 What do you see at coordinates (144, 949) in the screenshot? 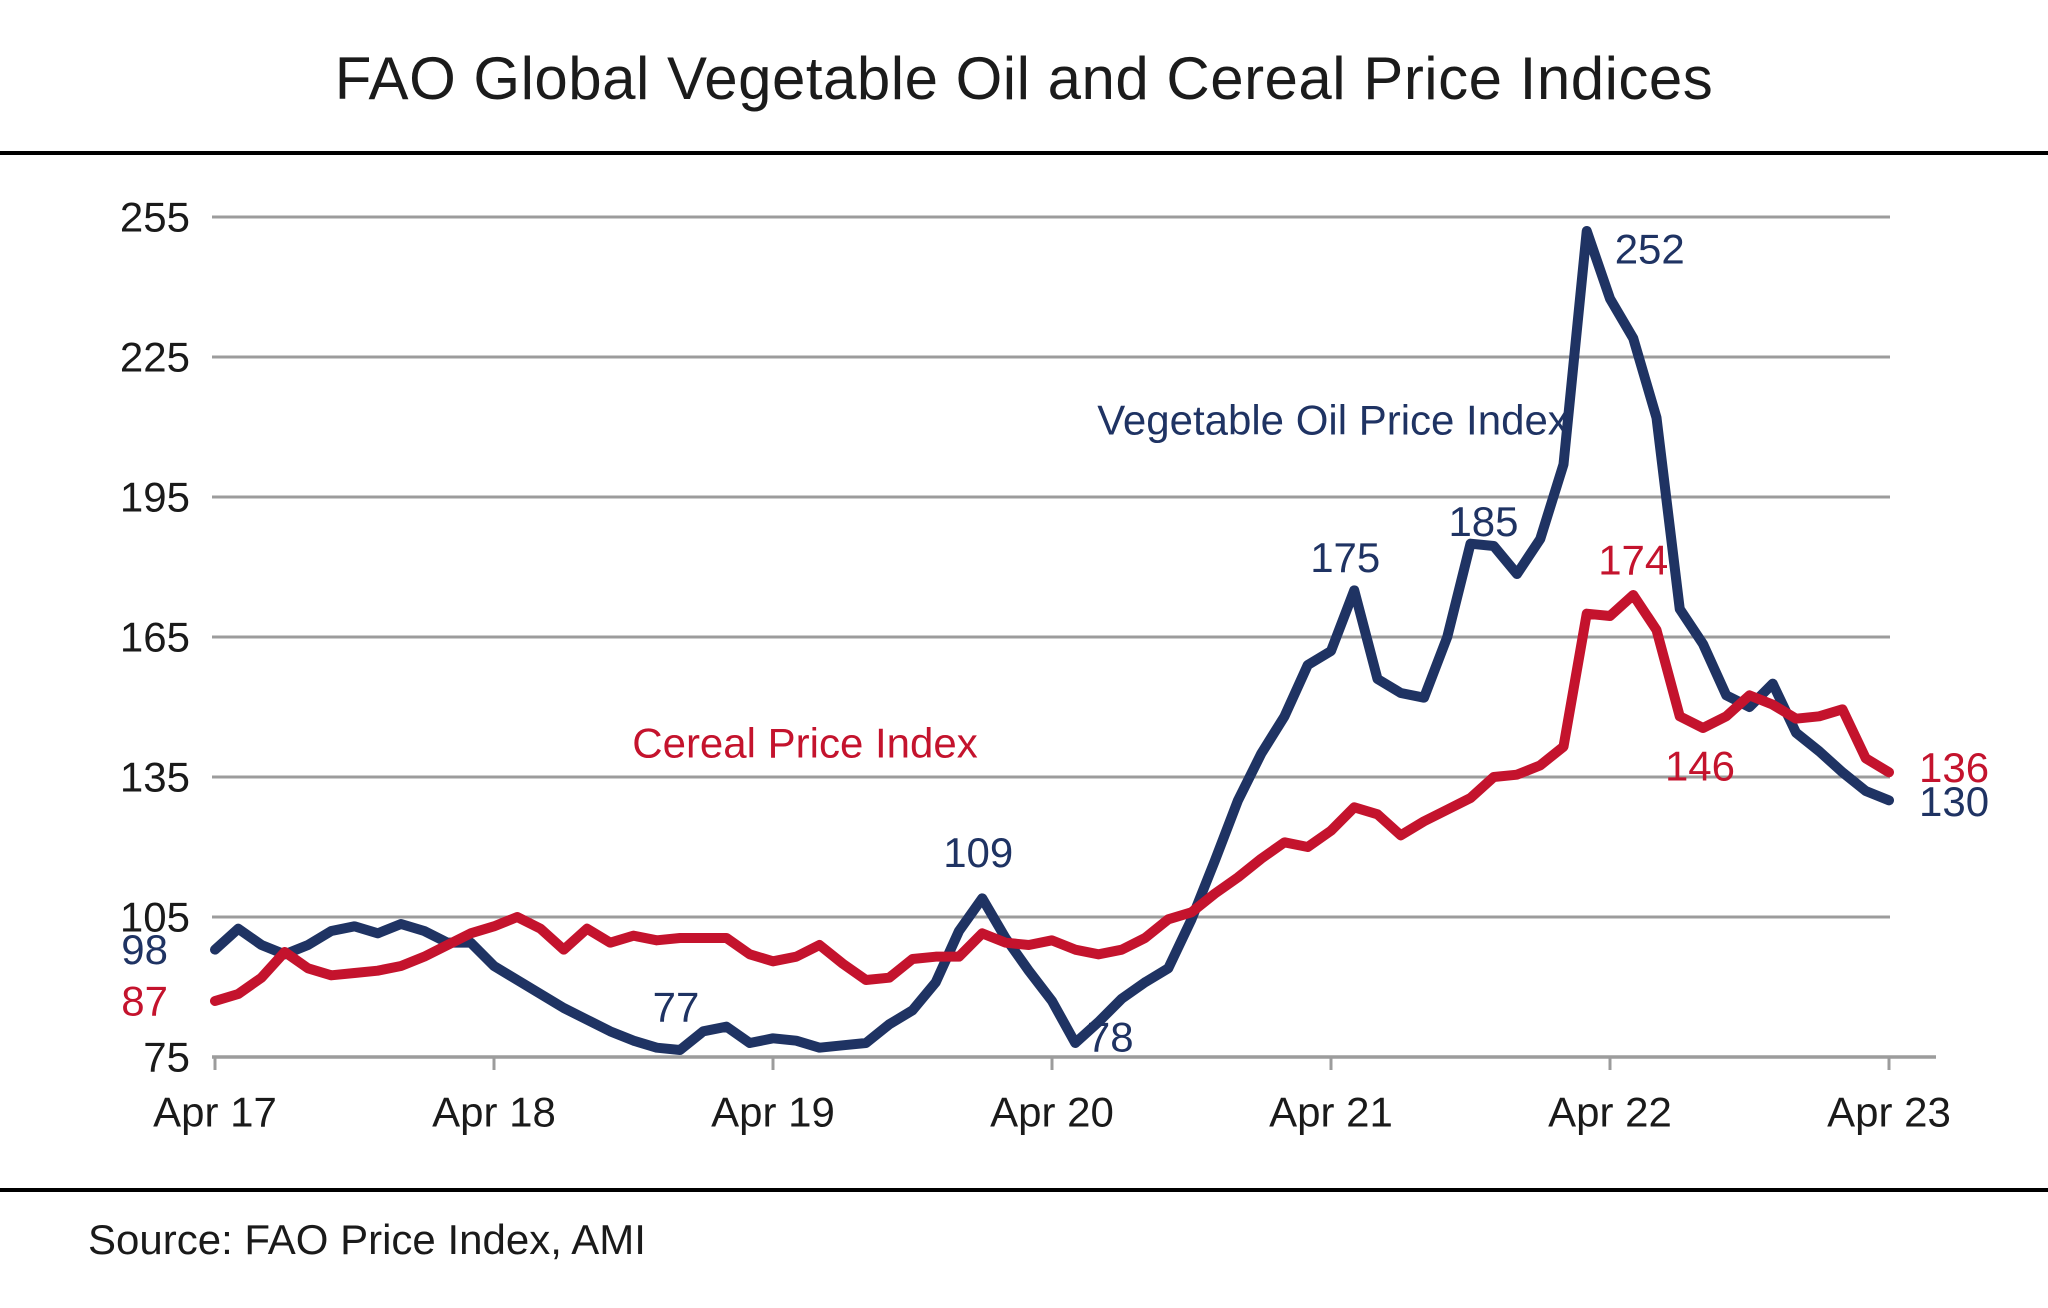
I see `data-label-98: 98` at bounding box center [144, 949].